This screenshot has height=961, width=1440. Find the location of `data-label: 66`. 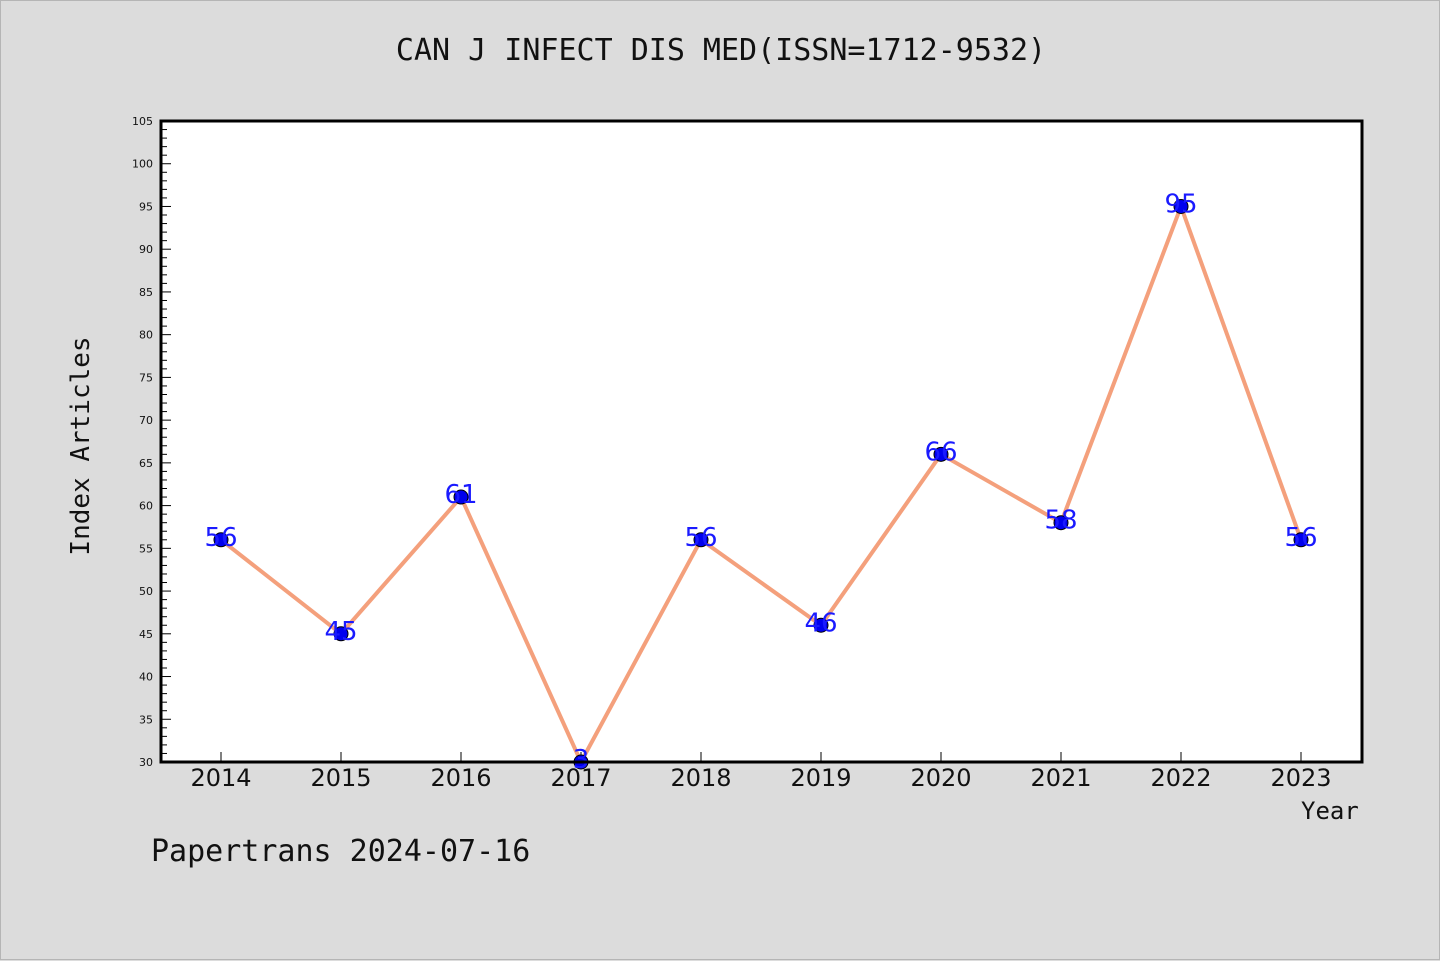

data-label: 66 is located at coordinates (940, 452).